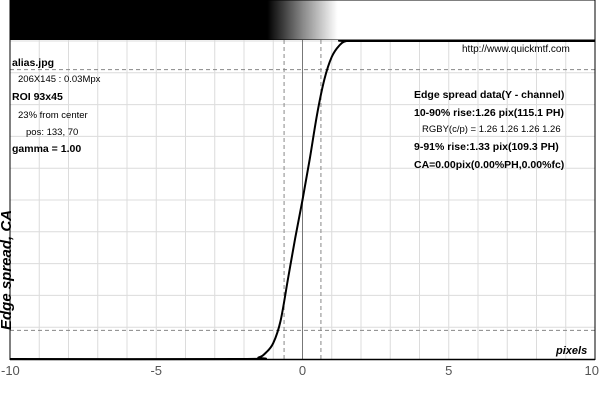  Describe the element at coordinates (571, 351) in the screenshot. I see `x-axis-label: pixels` at that location.